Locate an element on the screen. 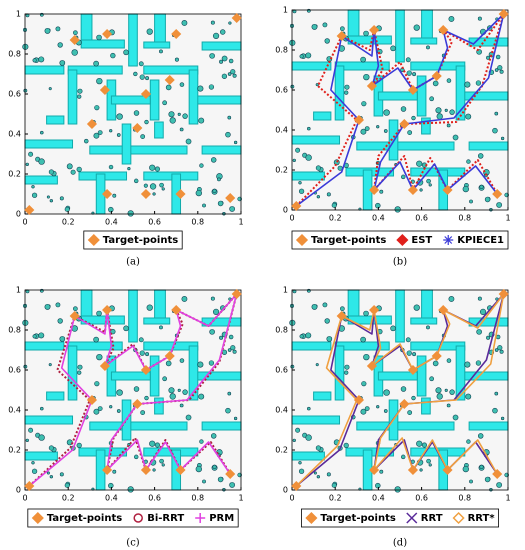 This screenshot has width=525, height=550. y-tick-label: 0.6 is located at coordinates (14, 370).